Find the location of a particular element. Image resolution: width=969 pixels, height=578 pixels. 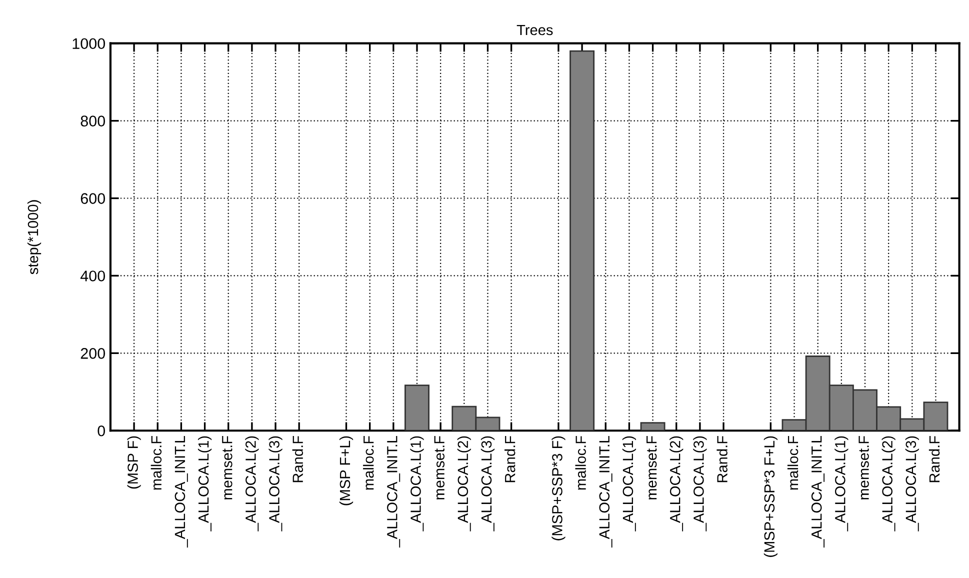

x-tick-label: (MSP+SSP*3 F) is located at coordinates (559, 488).